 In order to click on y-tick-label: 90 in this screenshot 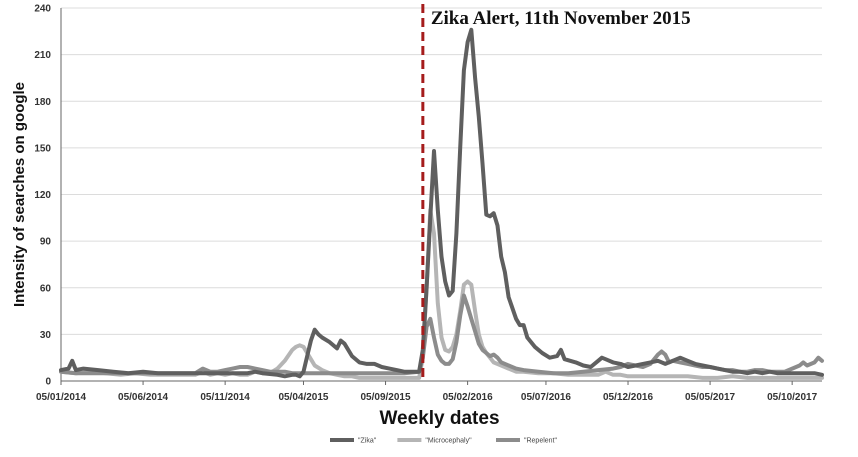, I will do `click(46, 242)`.